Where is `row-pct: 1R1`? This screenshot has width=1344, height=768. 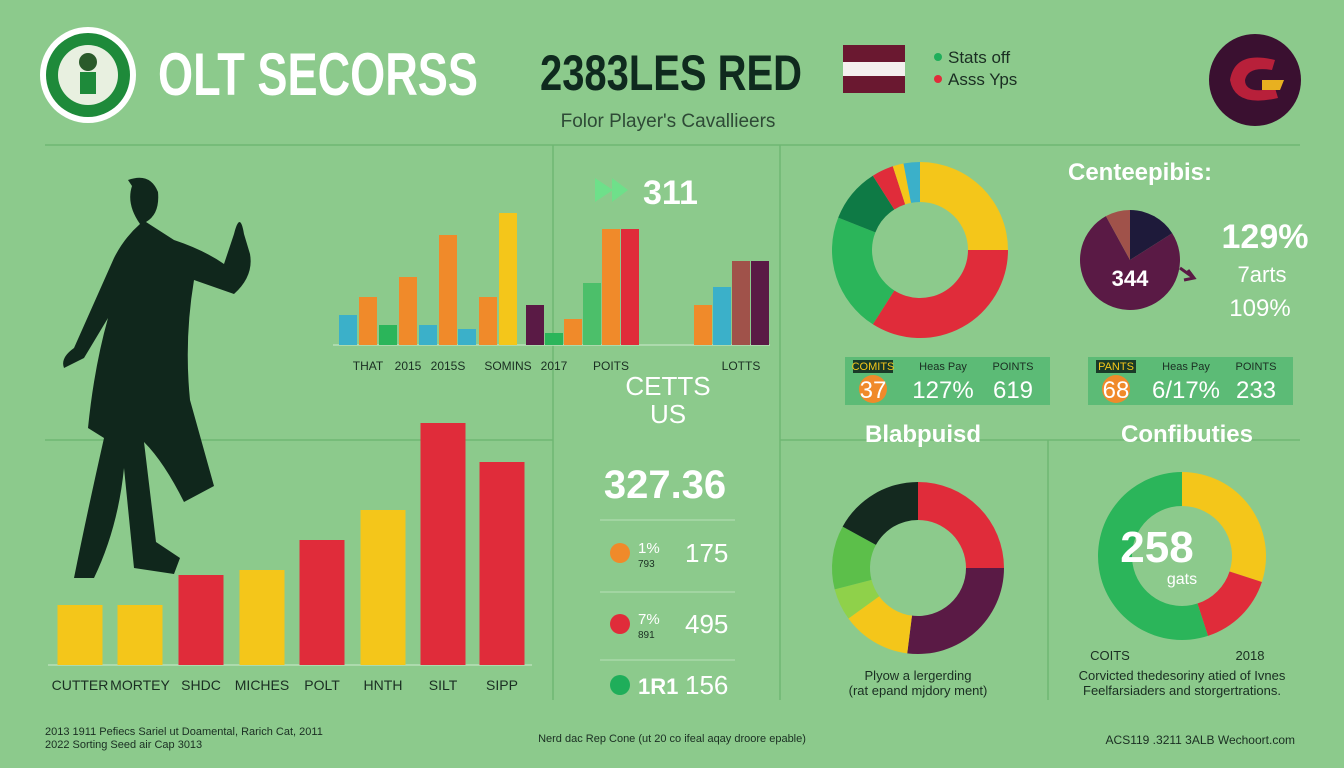 row-pct: 1R1 is located at coordinates (658, 686).